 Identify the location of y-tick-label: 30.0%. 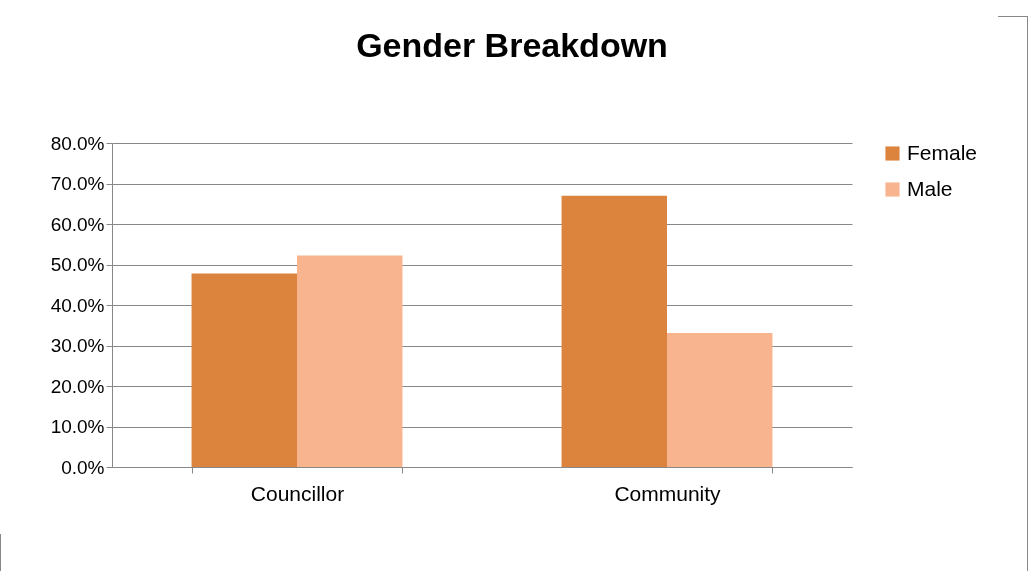
(77, 345).